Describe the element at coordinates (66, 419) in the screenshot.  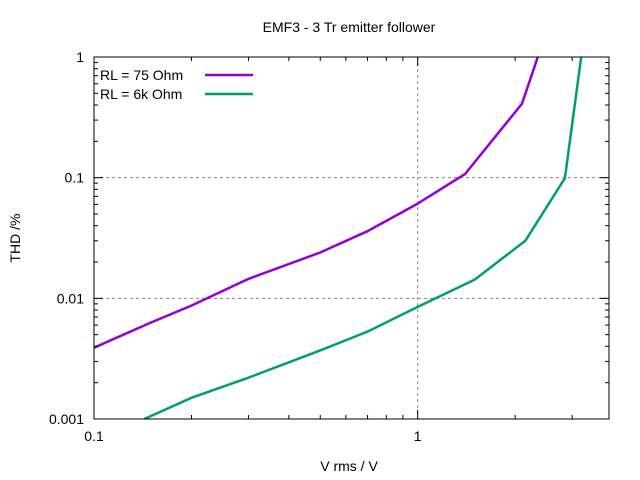
I see `y-tick-label: 0.001` at that location.